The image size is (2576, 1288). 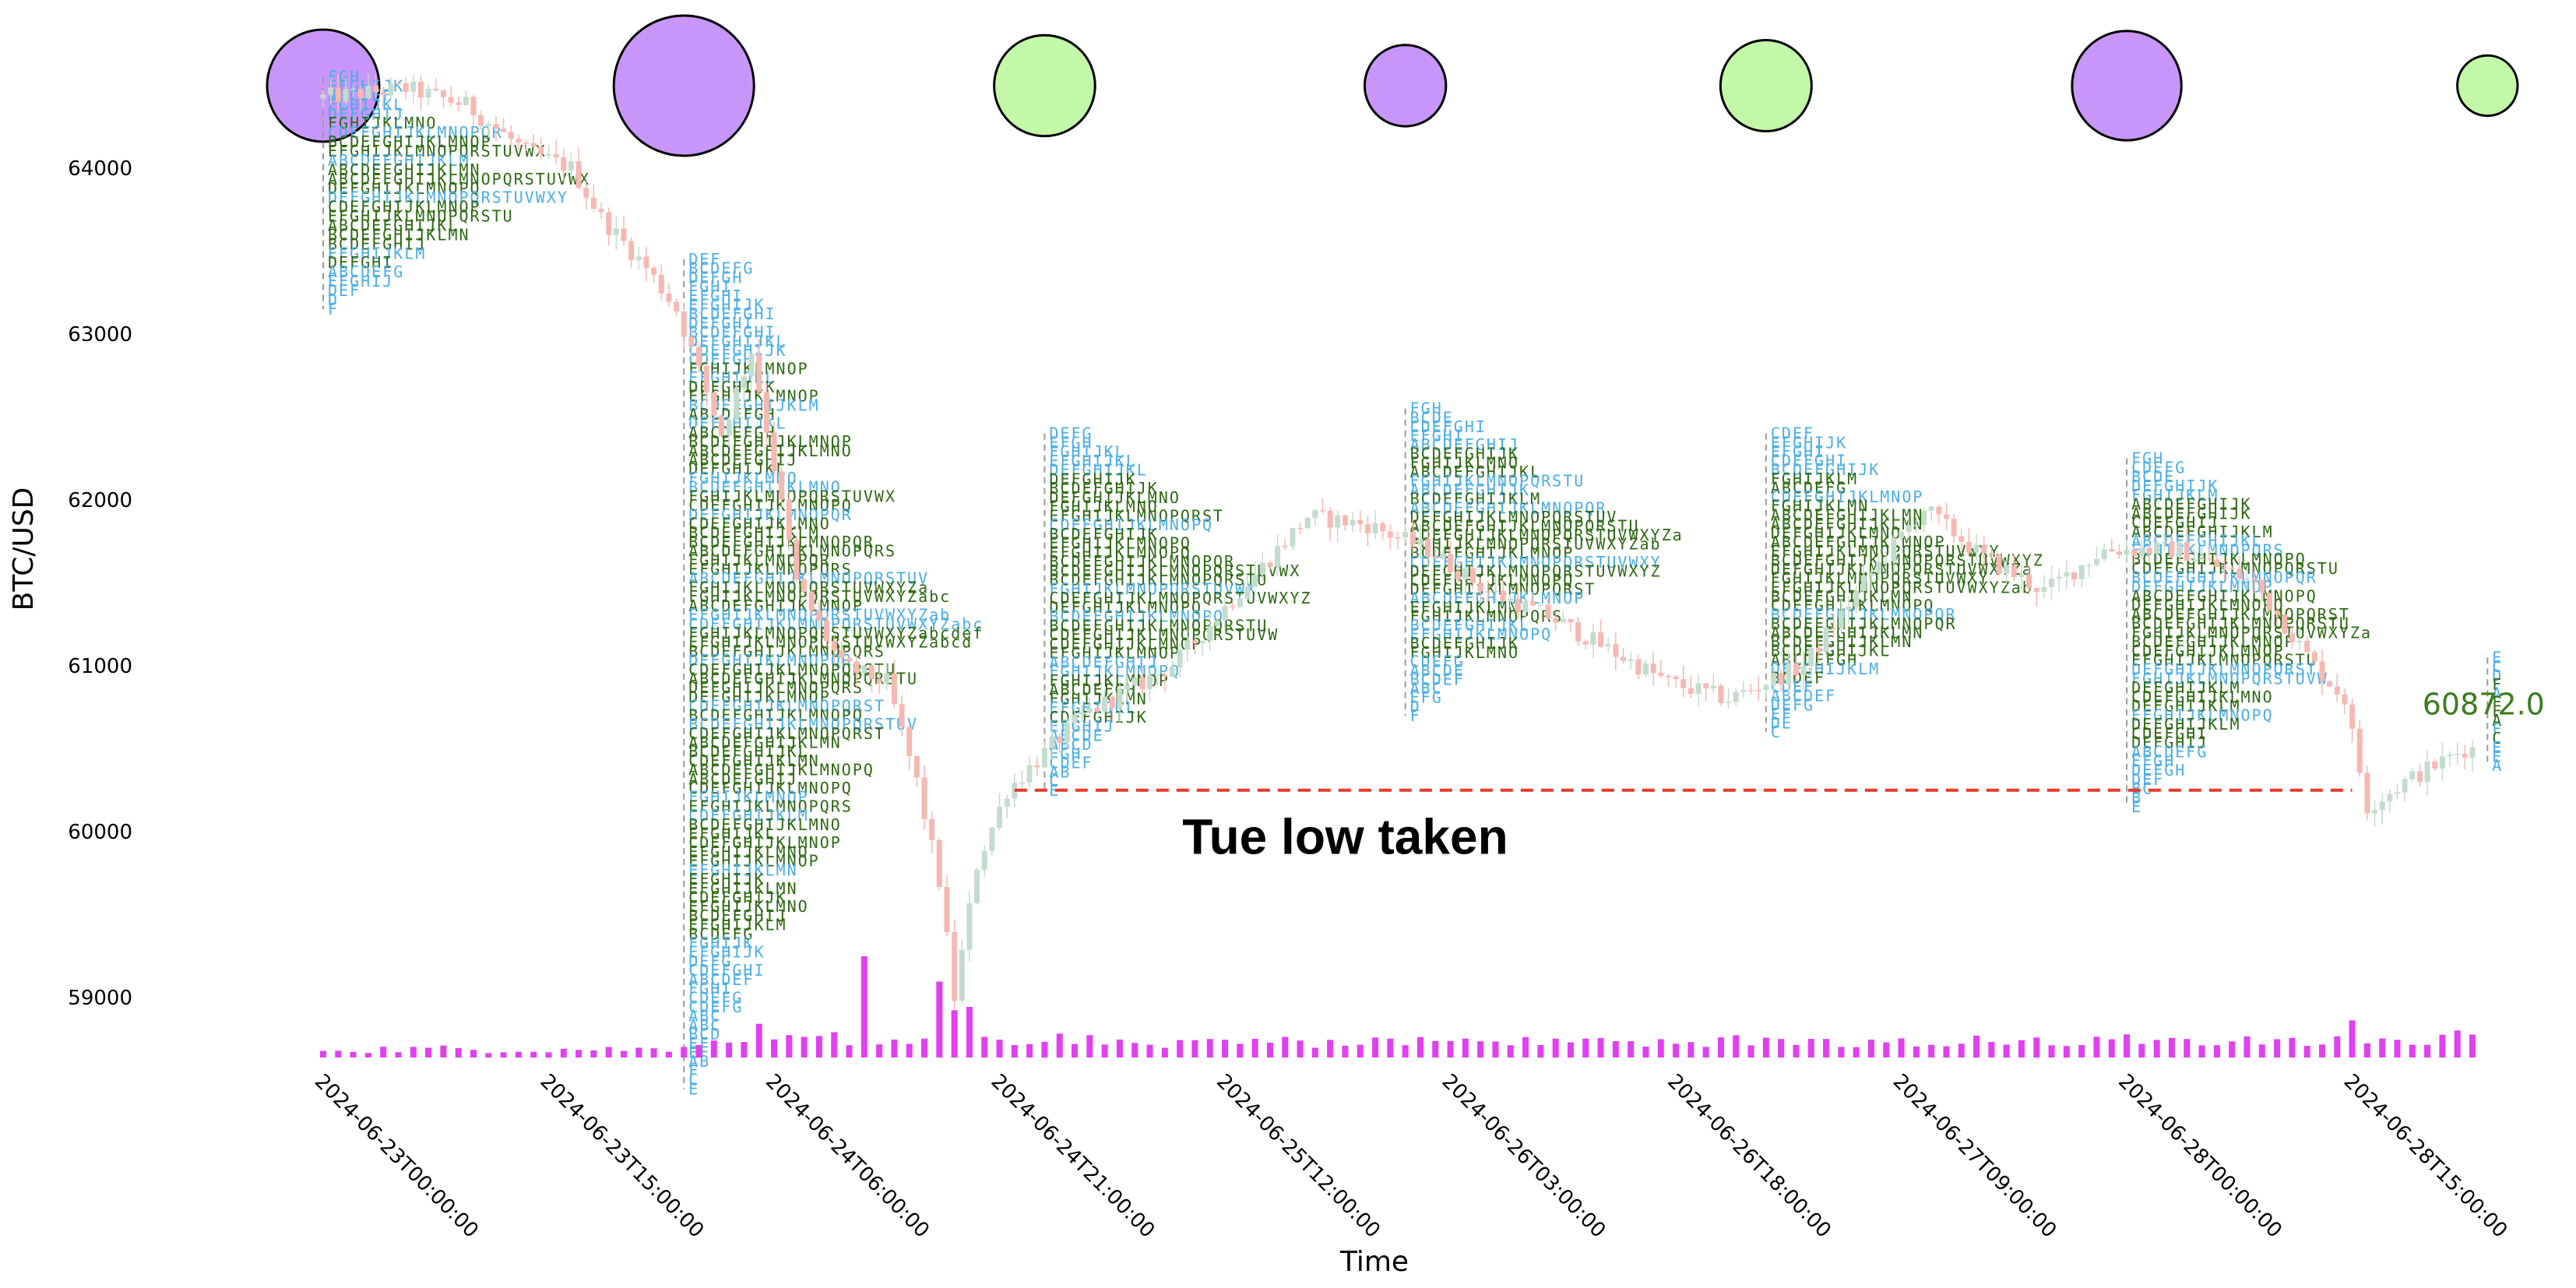 I want to click on tpo-row: CDEFGHIJKLMNOPQRST, so click(x=786, y=706).